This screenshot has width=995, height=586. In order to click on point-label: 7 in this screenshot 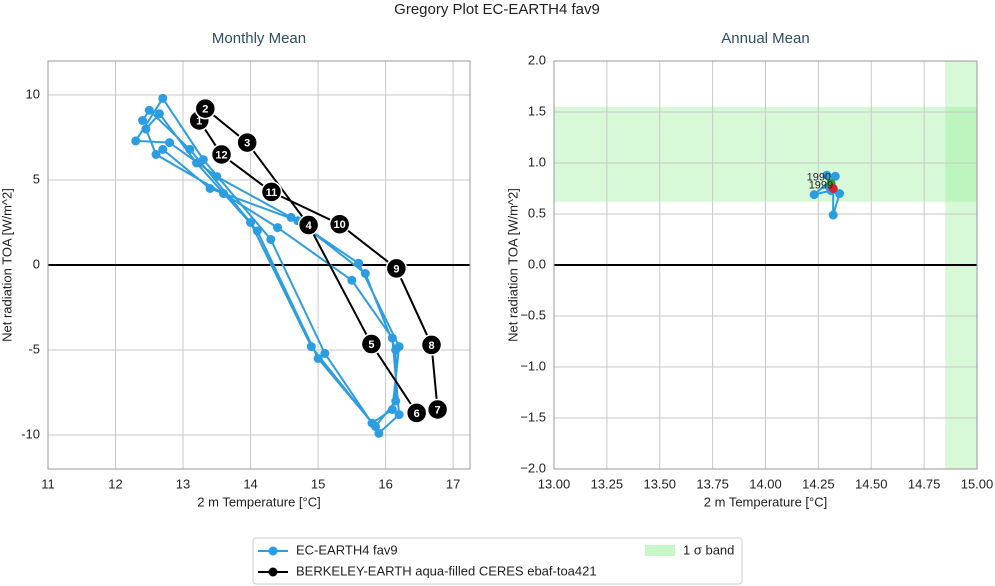, I will do `click(438, 410)`.